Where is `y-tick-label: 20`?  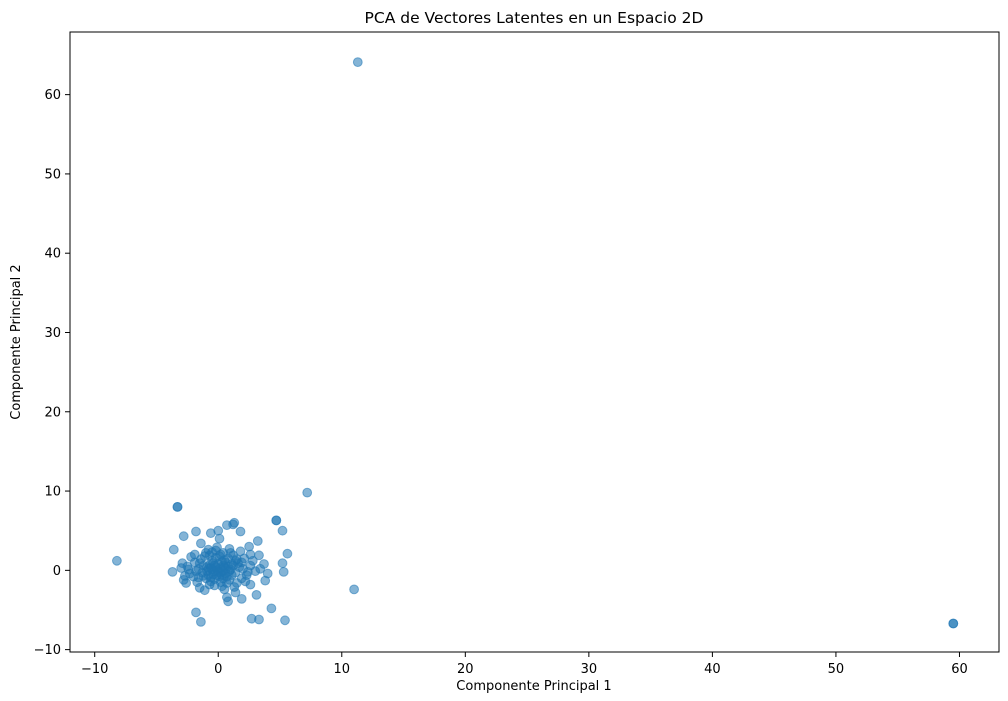 y-tick-label: 20 is located at coordinates (52, 412).